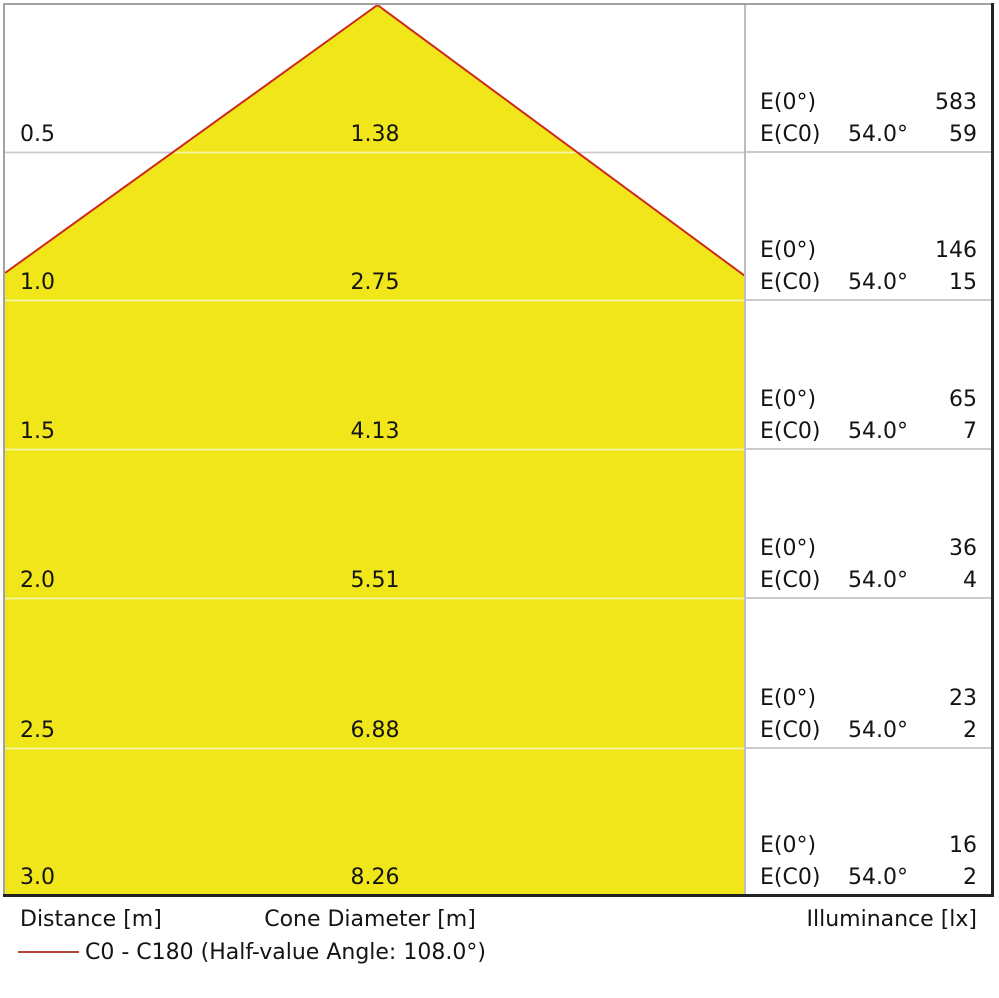 The width and height of the screenshot is (999, 998). Describe the element at coordinates (375, 431) in the screenshot. I see `cone-diameter-value: 4.13` at that location.